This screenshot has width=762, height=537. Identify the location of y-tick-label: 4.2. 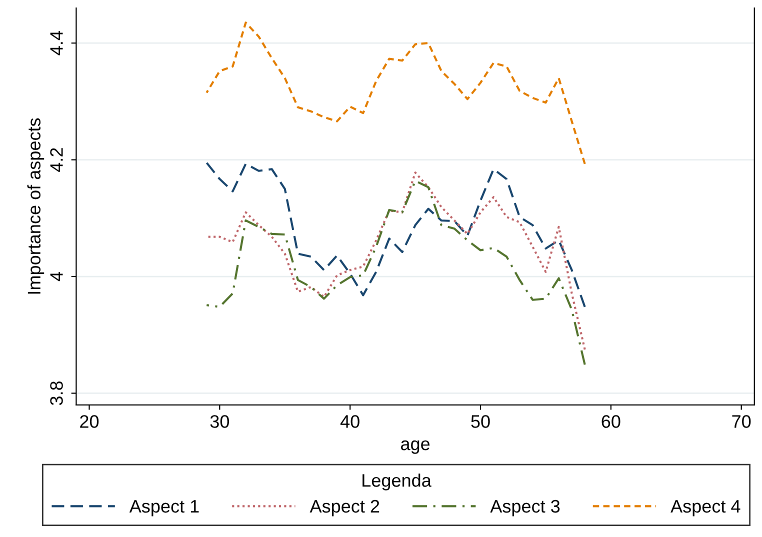
(56, 160).